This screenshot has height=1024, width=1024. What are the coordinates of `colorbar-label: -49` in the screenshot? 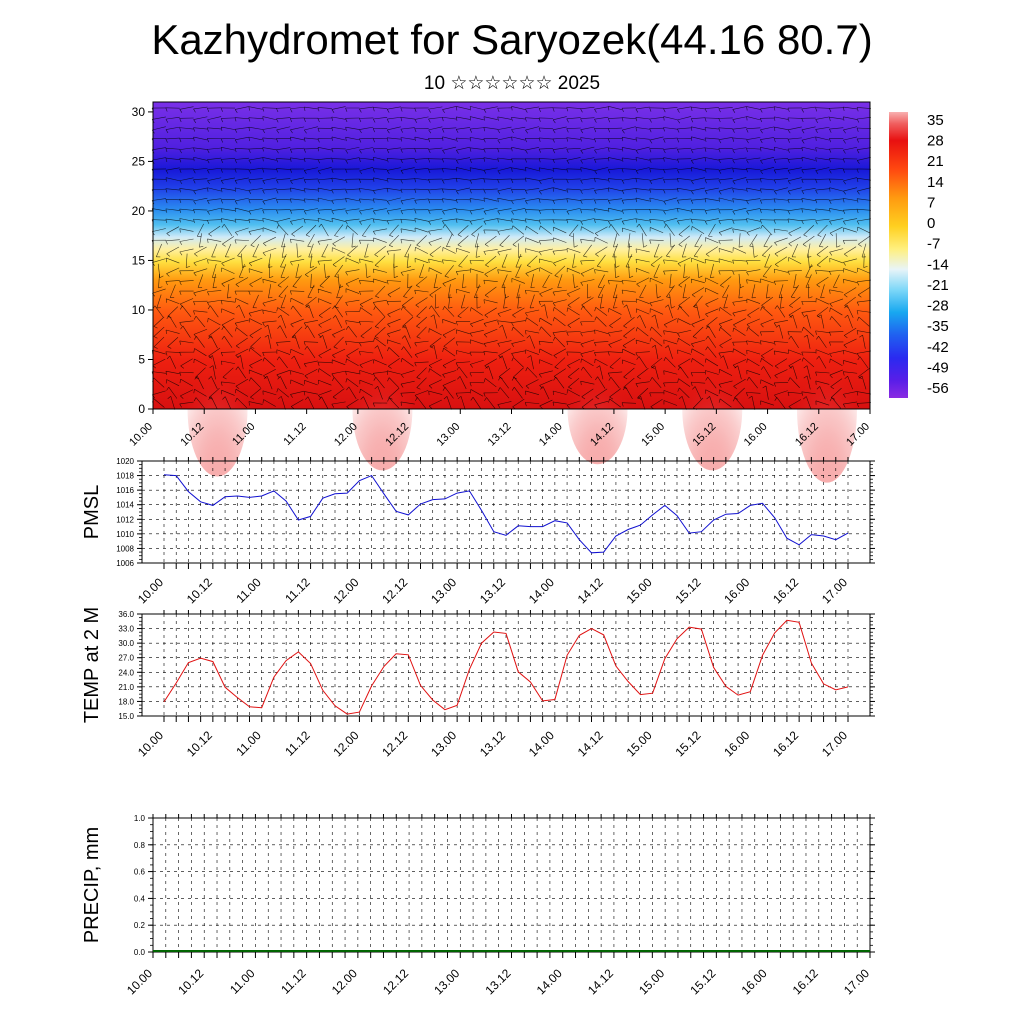 It's located at (938, 367).